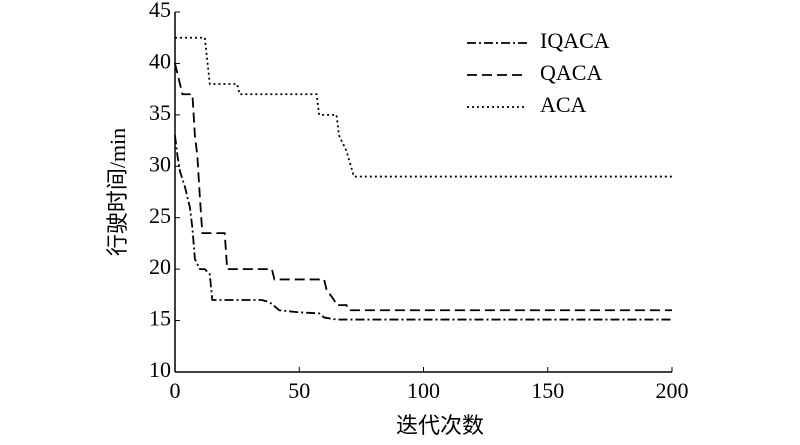 Image resolution: width=800 pixels, height=445 pixels. Describe the element at coordinates (563, 104) in the screenshot. I see `legend-label: ACA` at that location.